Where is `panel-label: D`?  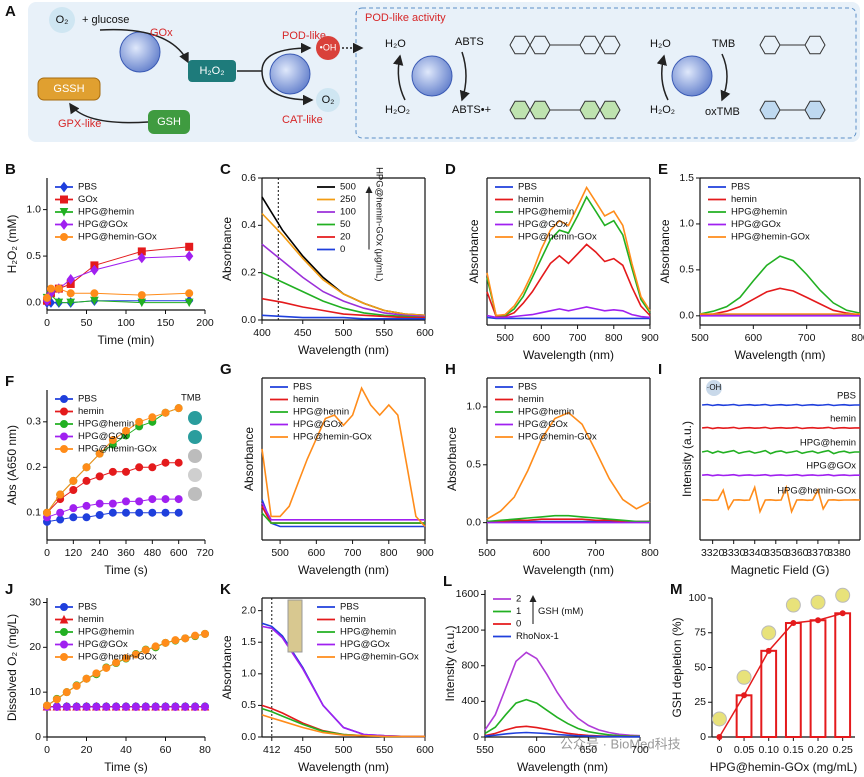
panel-label: D is located at coordinates (450, 169).